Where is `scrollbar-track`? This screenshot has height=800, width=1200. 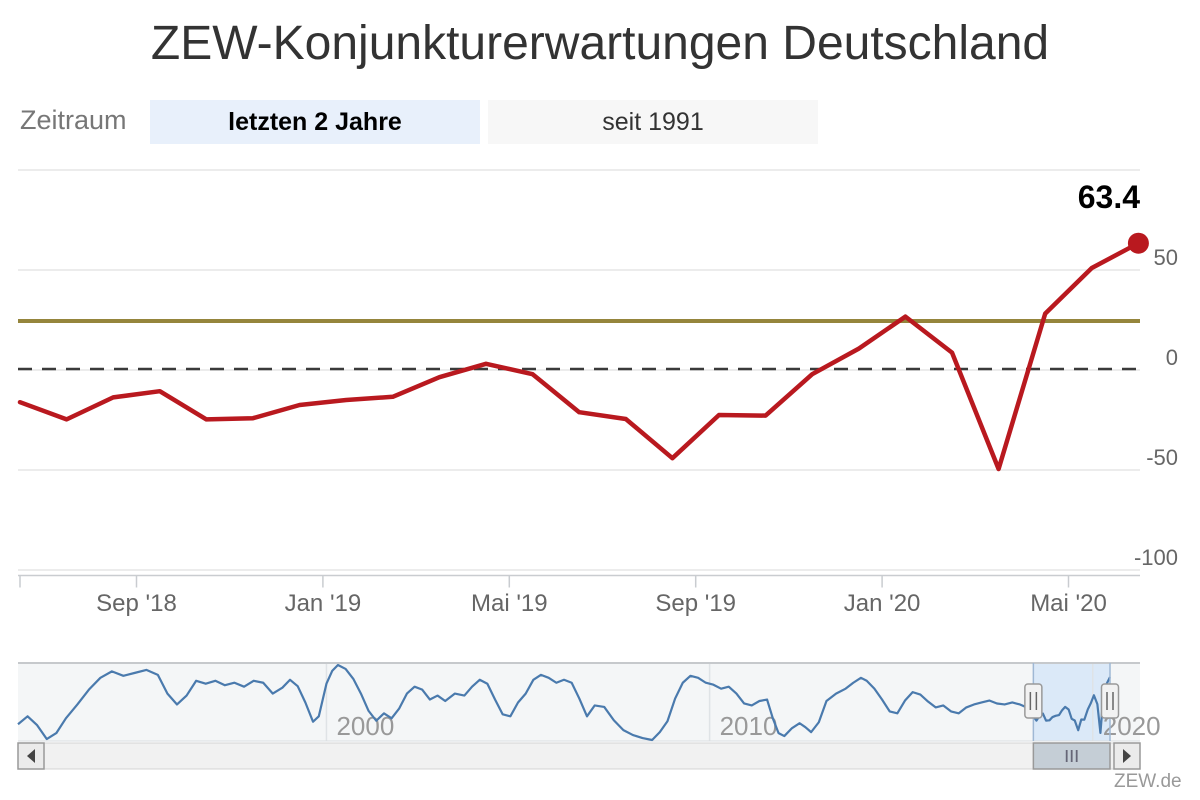
scrollbar-track is located at coordinates (579, 756).